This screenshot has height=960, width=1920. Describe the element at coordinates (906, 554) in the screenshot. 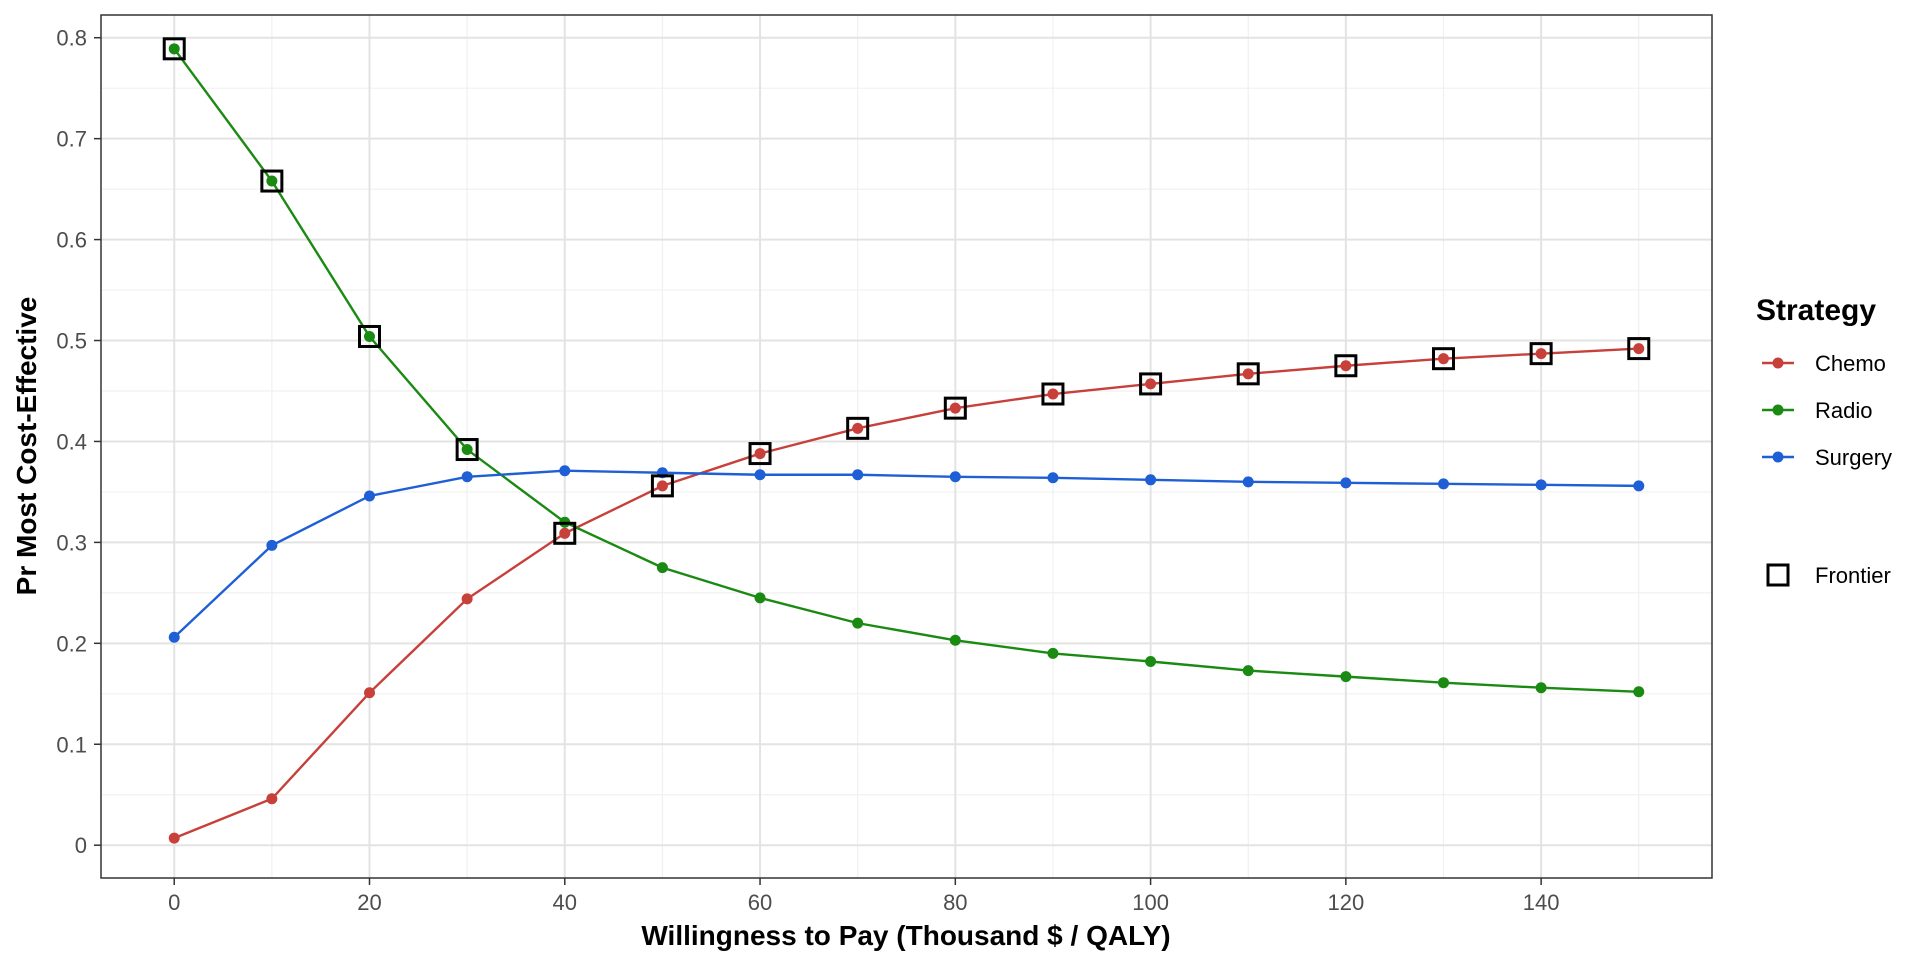

I see `series-line-surgery` at that location.